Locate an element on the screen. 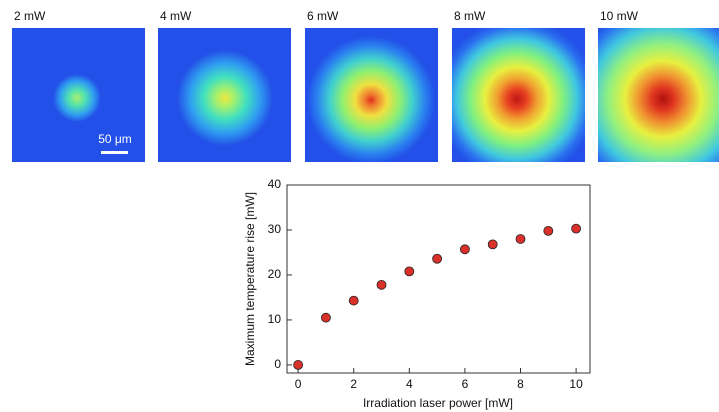 Image resolution: width=719 pixels, height=412 pixels. y-axis-label: Maximum temperature rise [mW] is located at coordinates (250, 279).